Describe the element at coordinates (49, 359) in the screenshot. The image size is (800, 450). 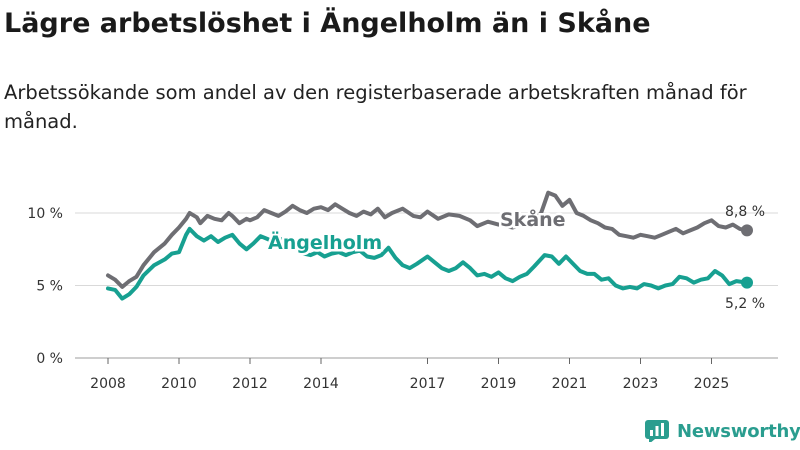
I see `y-tick-label: 0 %` at that location.